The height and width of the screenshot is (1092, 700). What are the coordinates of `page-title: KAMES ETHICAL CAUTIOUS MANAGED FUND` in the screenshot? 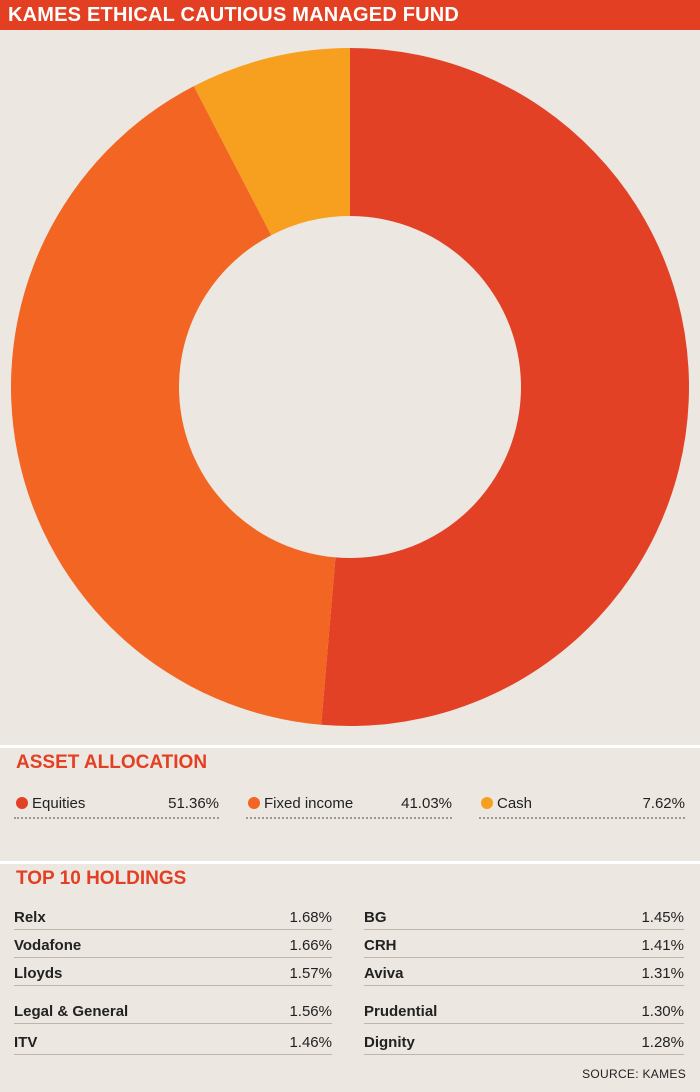 It's located at (234, 15).